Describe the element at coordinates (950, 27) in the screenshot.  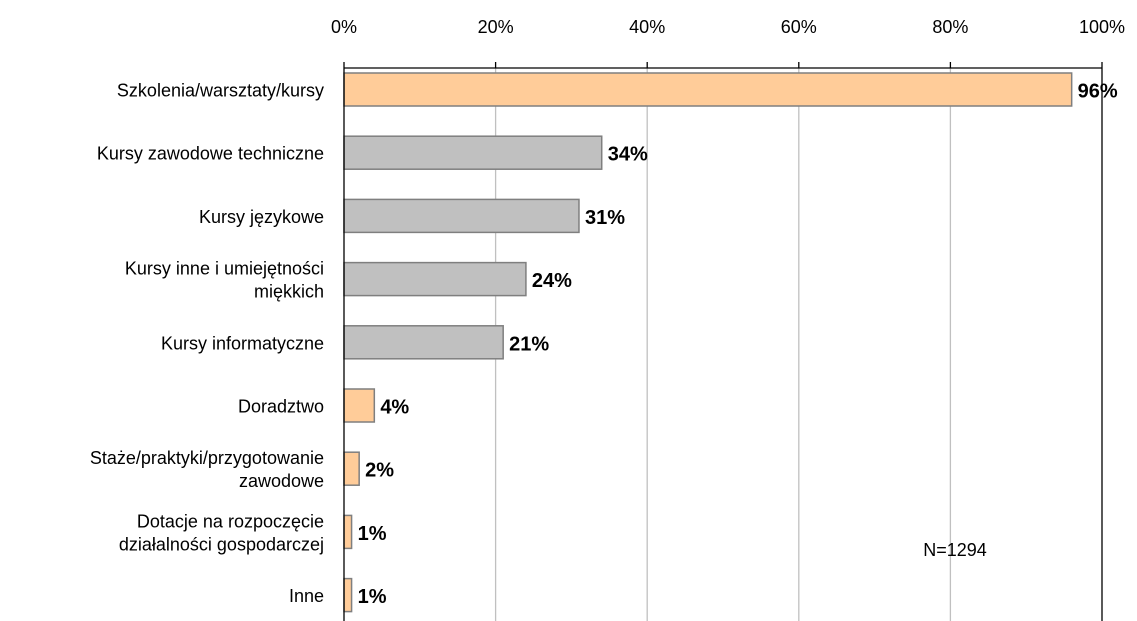
I see `x-tick-label-80: 80%` at that location.